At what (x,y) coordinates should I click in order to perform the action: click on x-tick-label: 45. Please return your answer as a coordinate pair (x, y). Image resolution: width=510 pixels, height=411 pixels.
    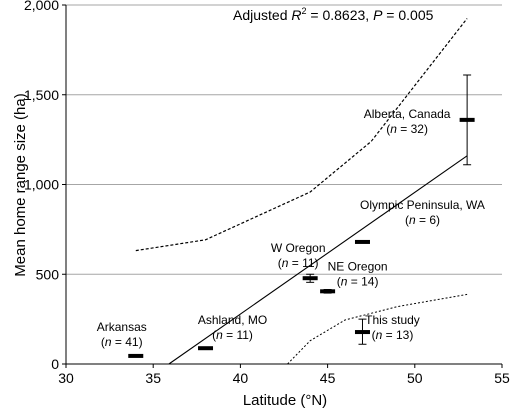
    Looking at the image, I should click on (328, 378).